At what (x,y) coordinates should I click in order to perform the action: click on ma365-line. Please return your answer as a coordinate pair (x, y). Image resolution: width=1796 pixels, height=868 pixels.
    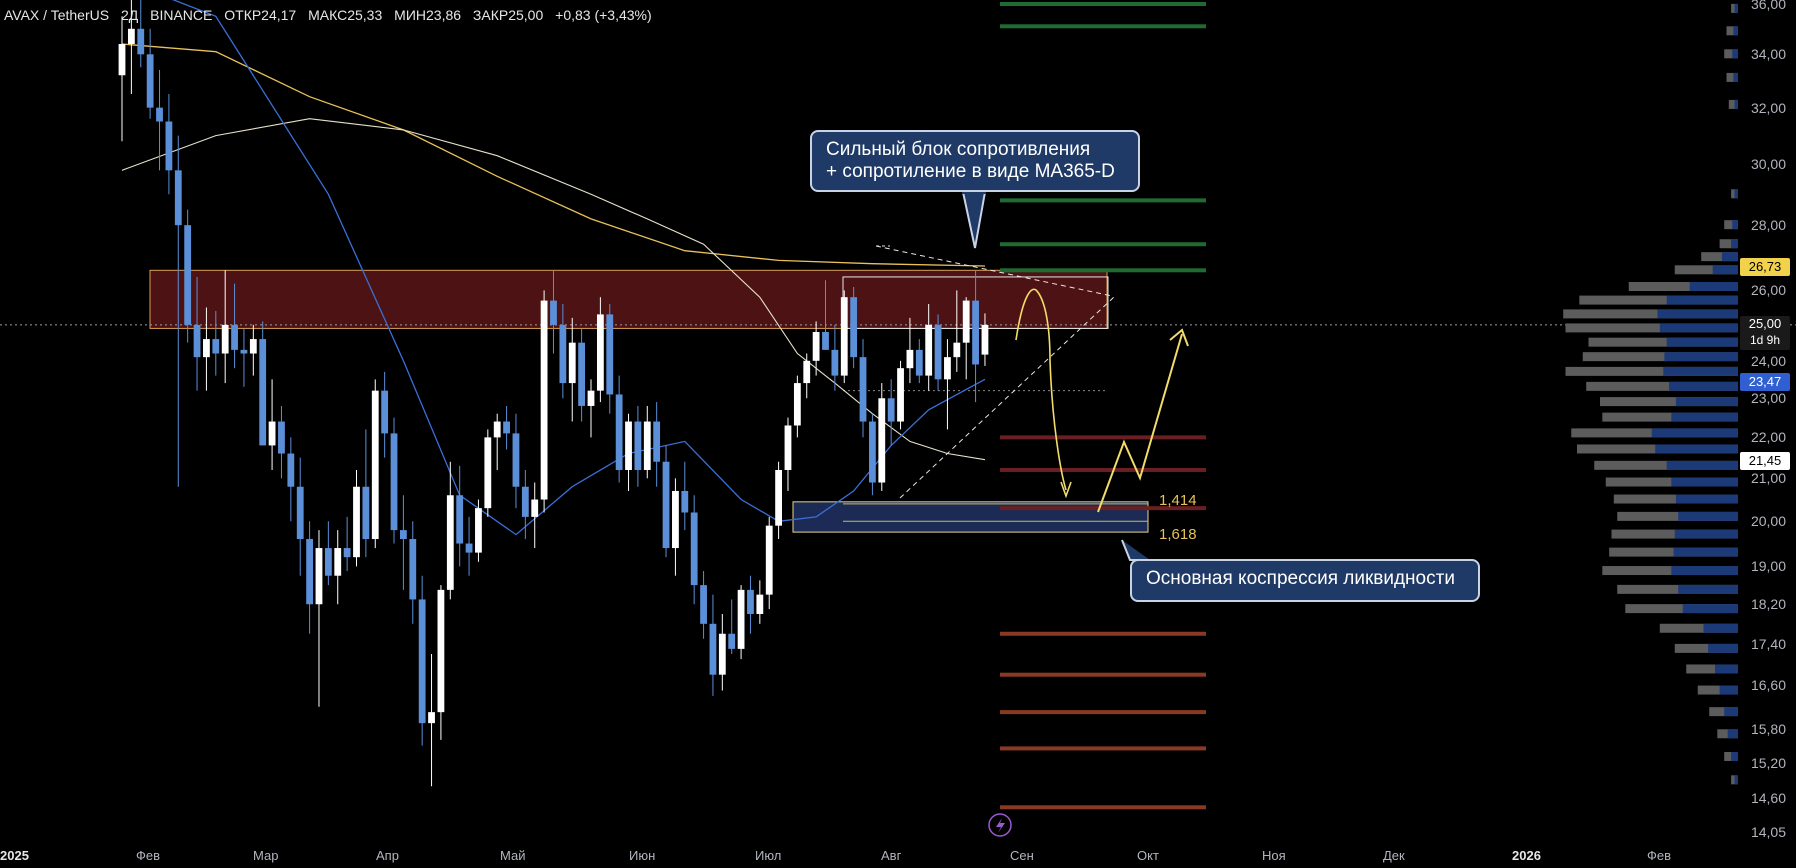
    Looking at the image, I should click on (553, 155).